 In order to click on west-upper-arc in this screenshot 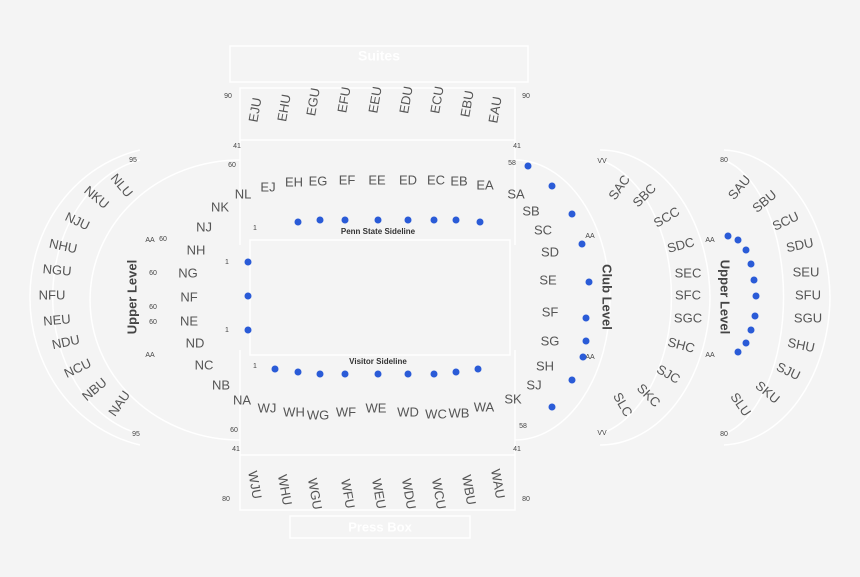, I will do `click(85, 297)`.